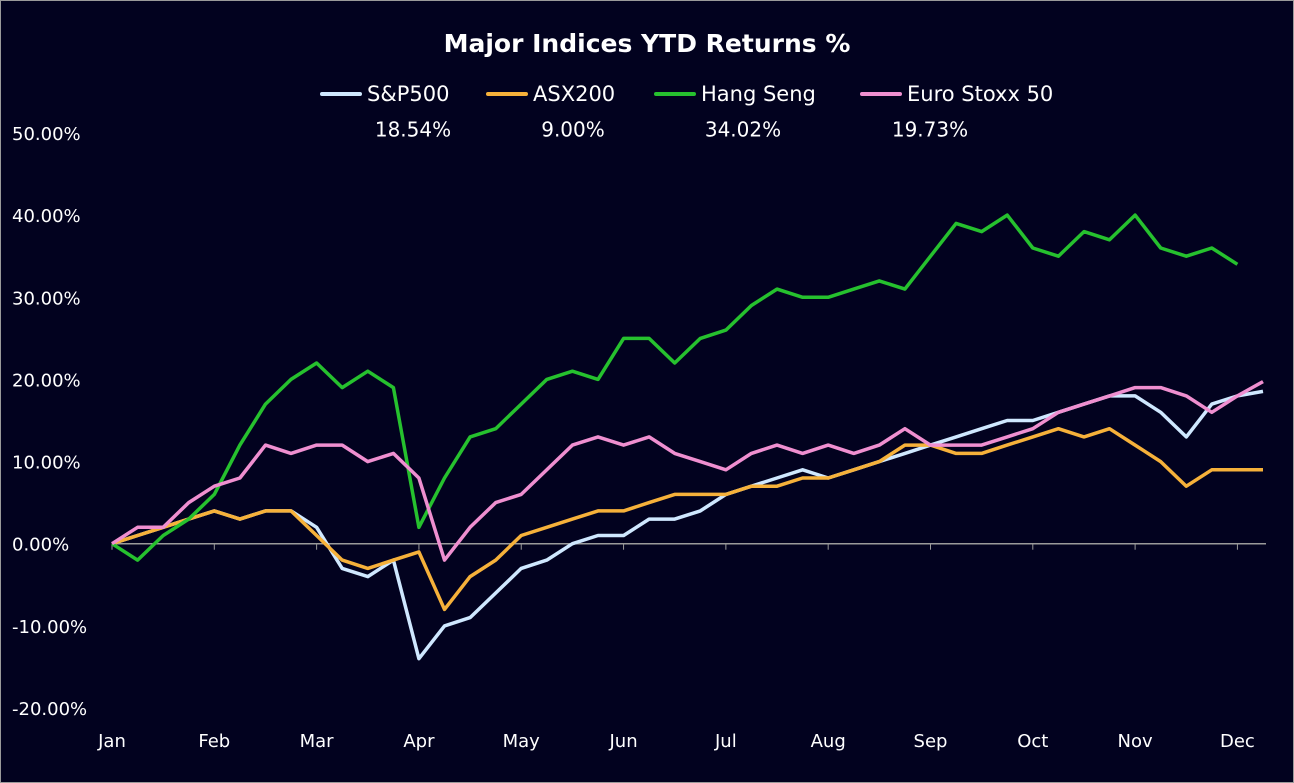  What do you see at coordinates (214, 741) in the screenshot?
I see `x-tick-label: Feb` at bounding box center [214, 741].